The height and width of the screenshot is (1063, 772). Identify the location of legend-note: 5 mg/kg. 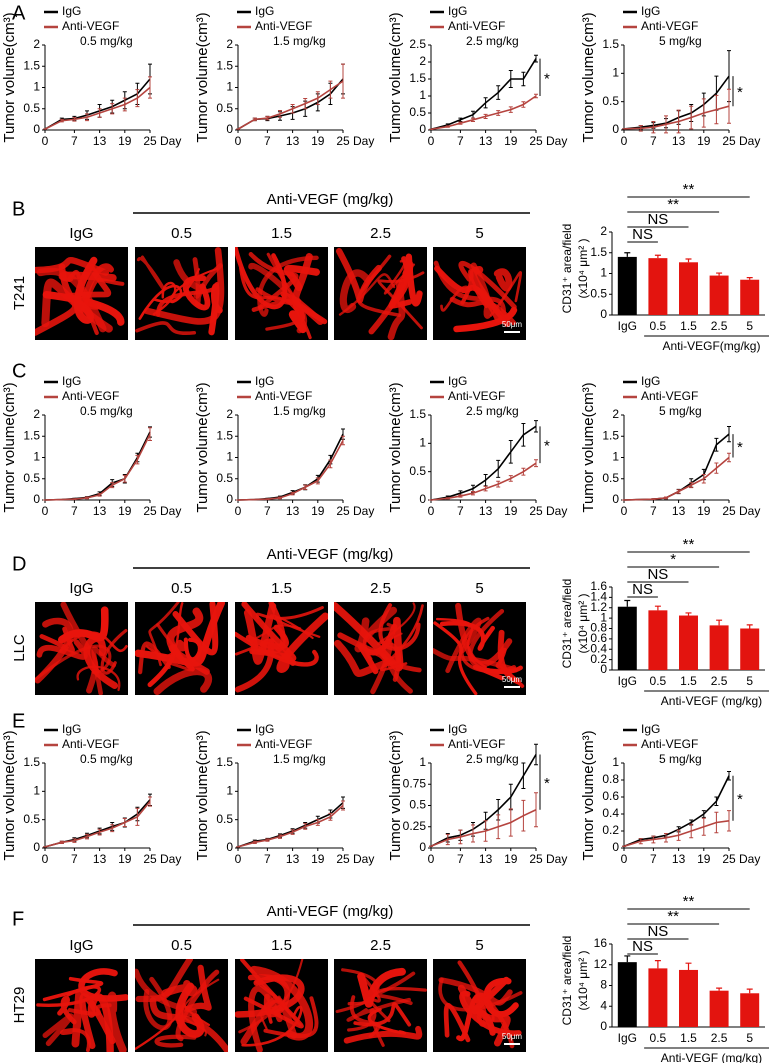
(680, 759).